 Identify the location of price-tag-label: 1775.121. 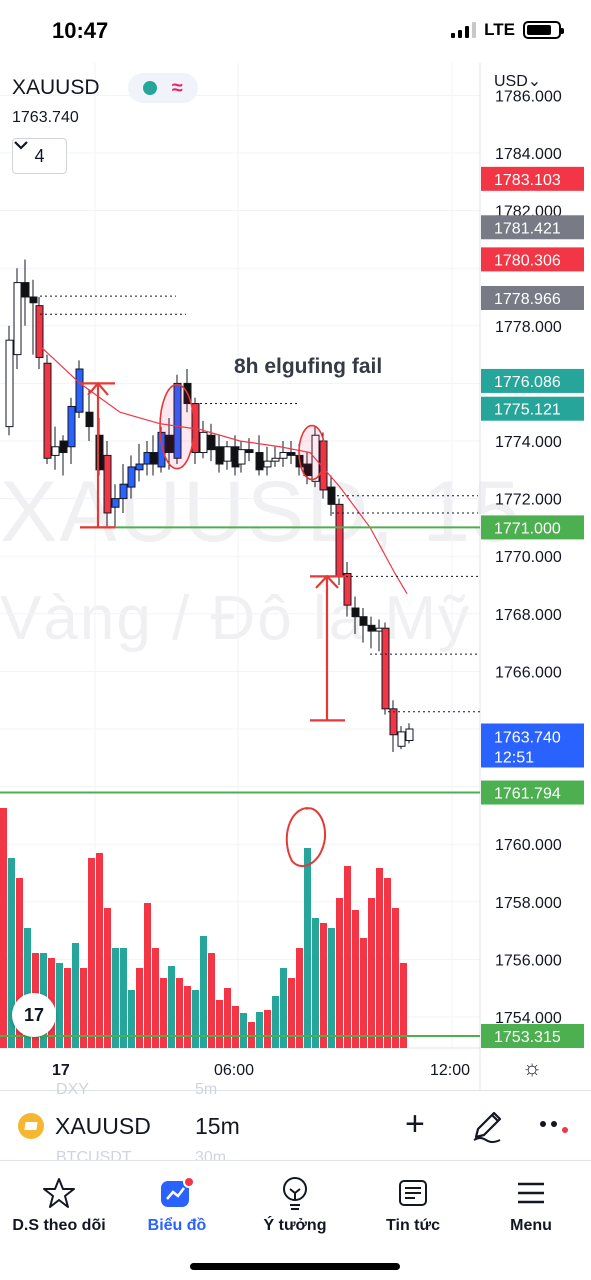
(527, 410).